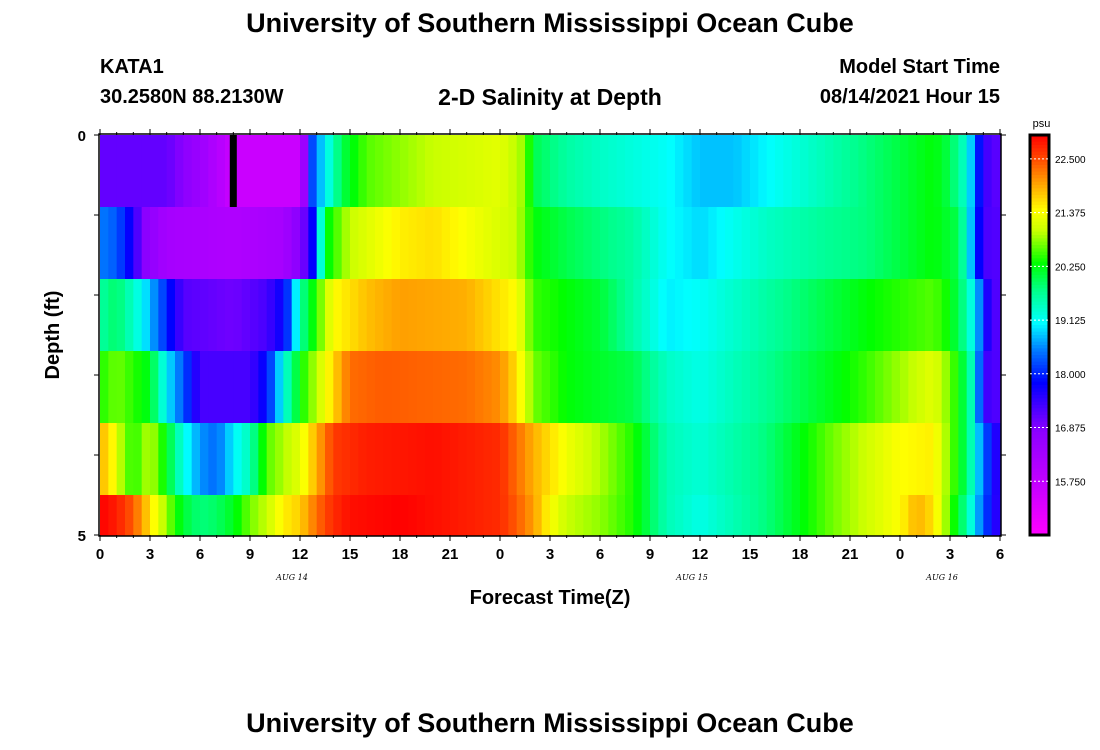  I want to click on x-tick-label: 6, so click(600, 554).